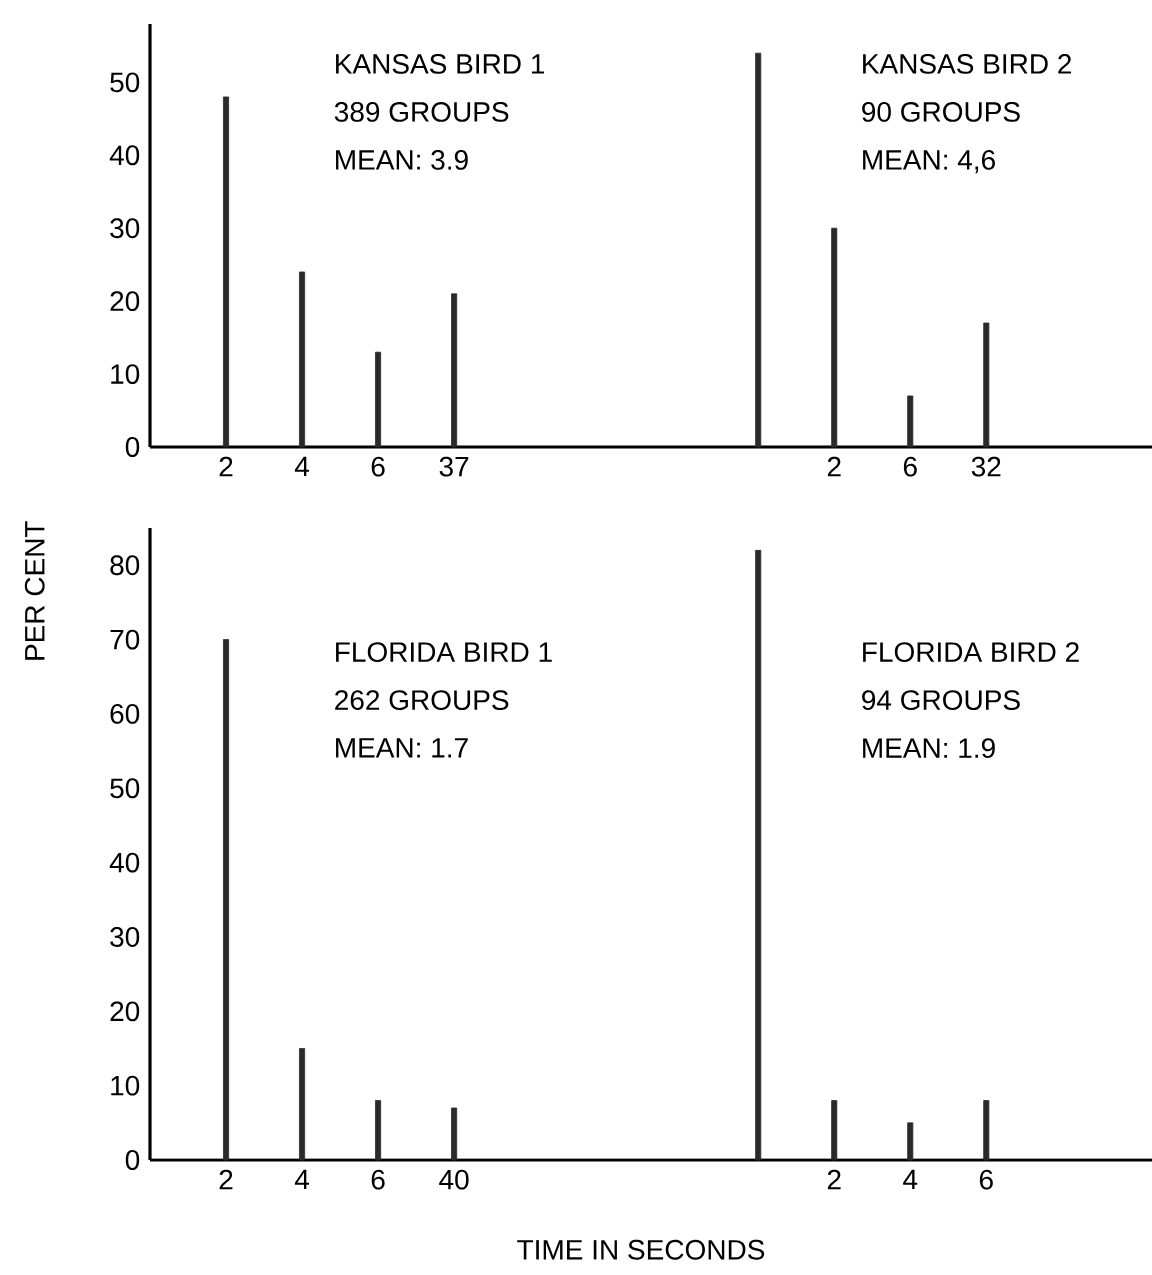 The height and width of the screenshot is (1275, 1152). Describe the element at coordinates (402, 160) in the screenshot. I see `annotation: MEAN: 3.9` at that location.